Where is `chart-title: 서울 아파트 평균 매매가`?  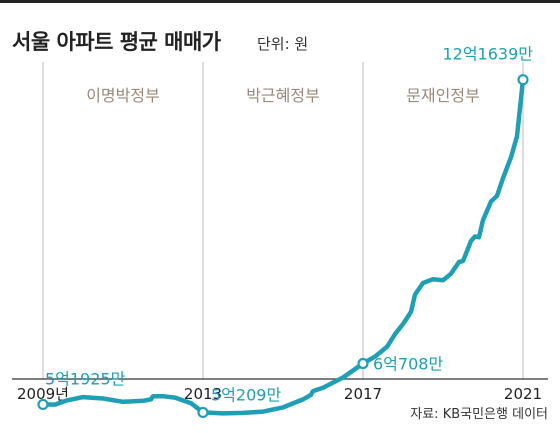 chart-title: 서울 아파트 평균 매매가 is located at coordinates (116, 42).